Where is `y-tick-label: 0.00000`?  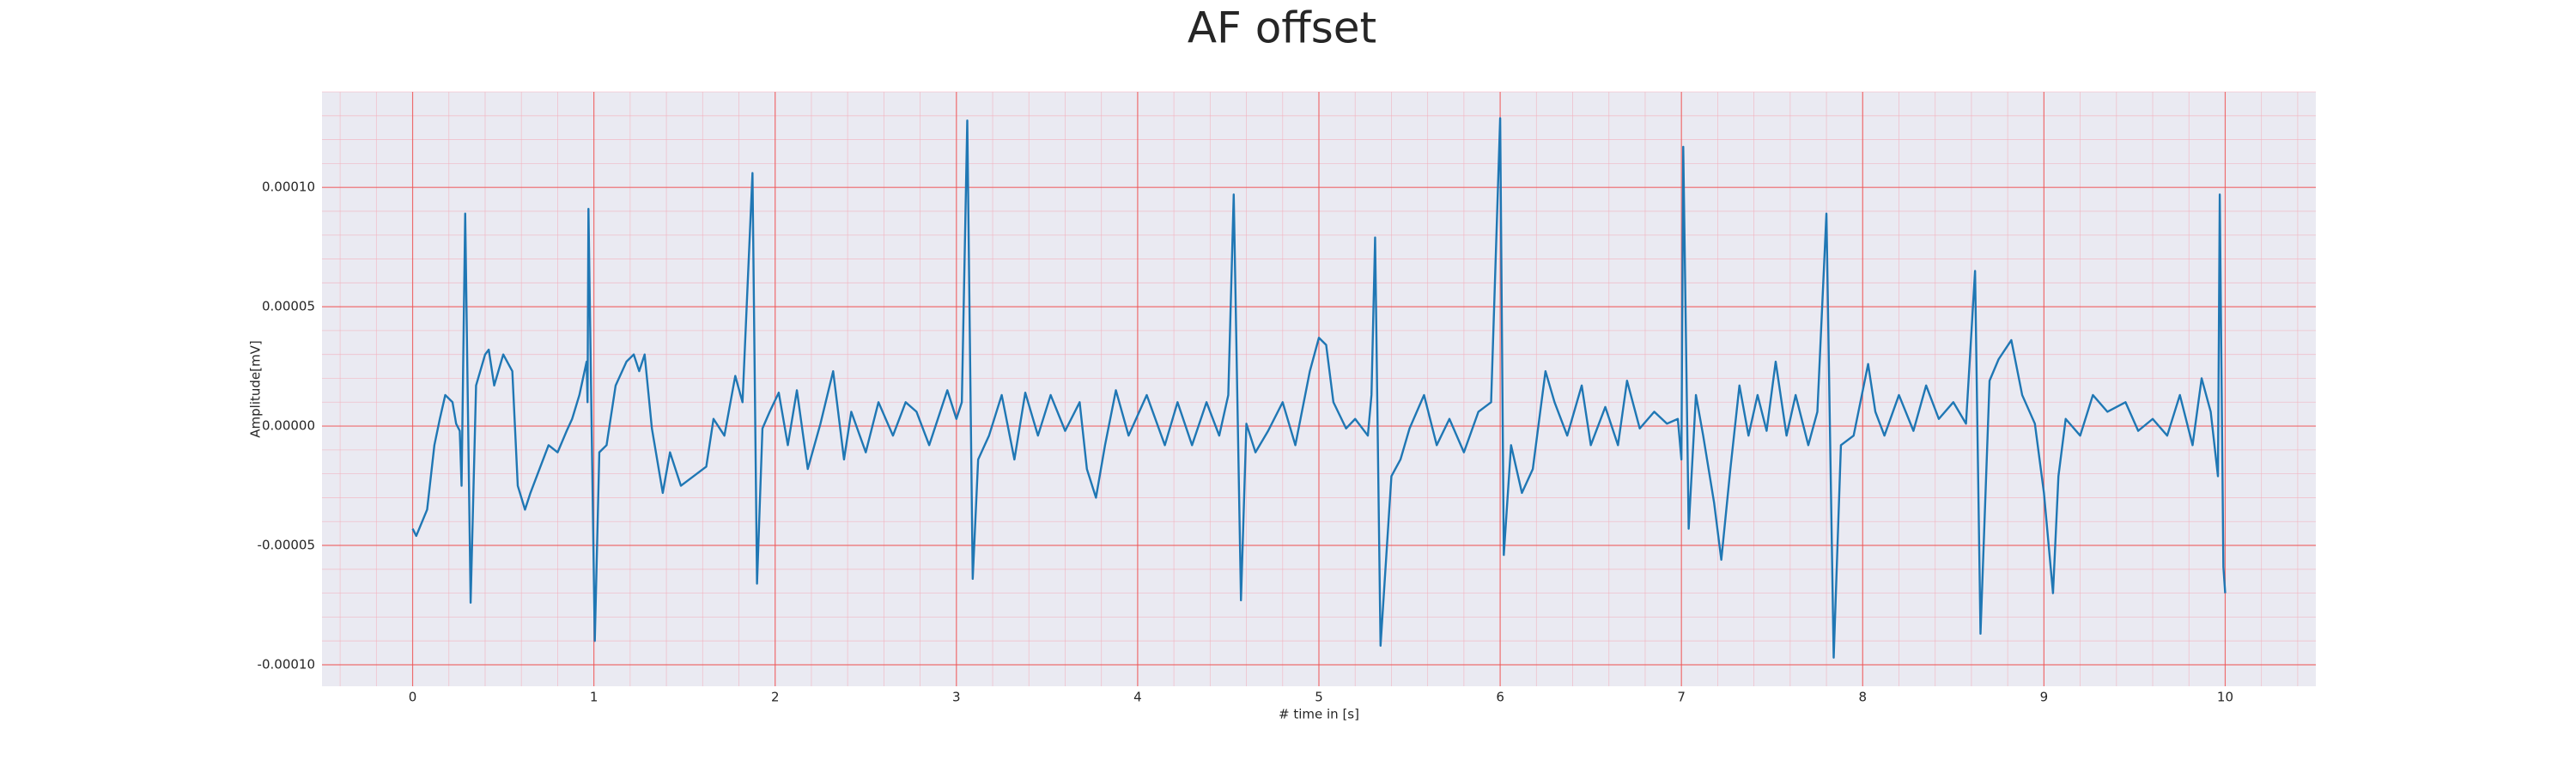 y-tick-label: 0.00000 is located at coordinates (289, 426).